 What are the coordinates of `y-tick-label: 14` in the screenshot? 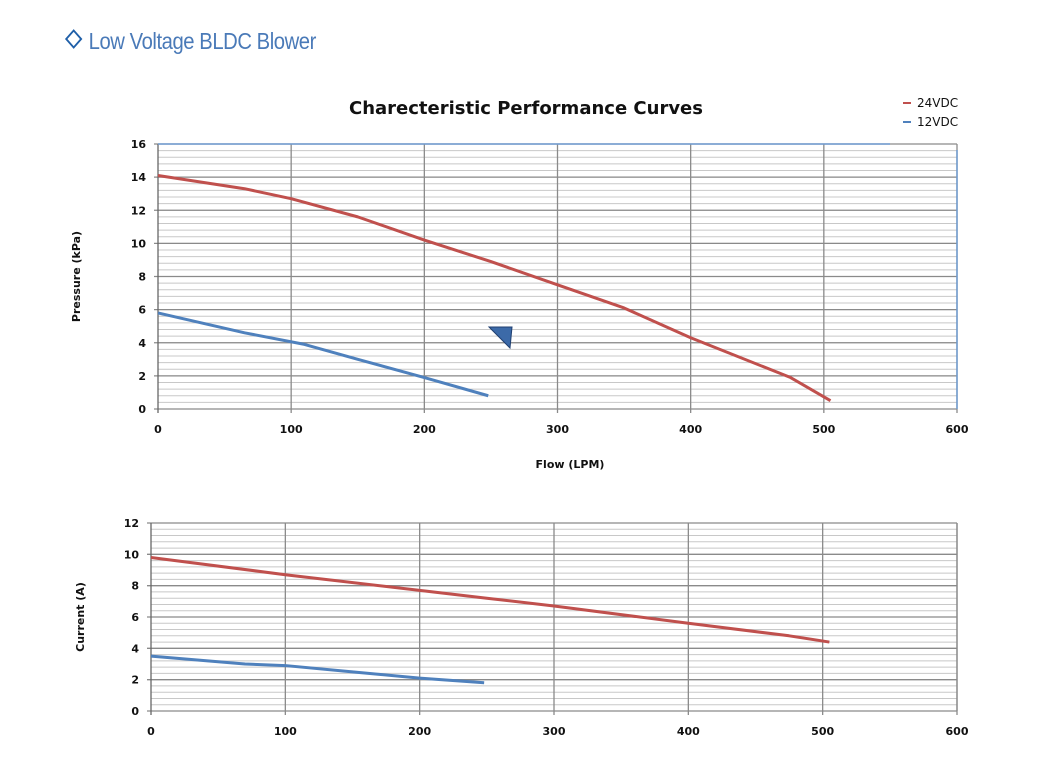 It's located at (139, 177).